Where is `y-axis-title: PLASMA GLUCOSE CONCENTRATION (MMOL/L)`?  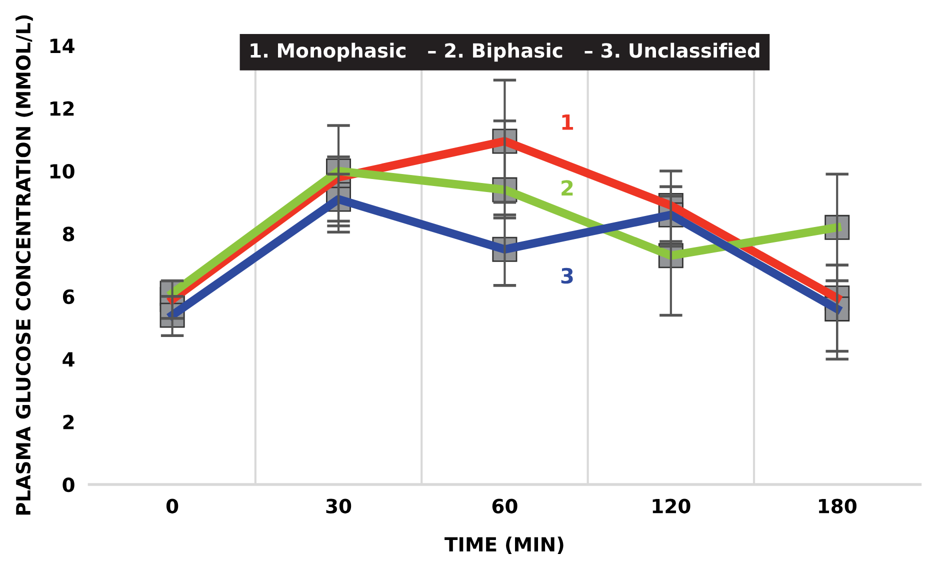 y-axis-title: PLASMA GLUCOSE CONCENTRATION (MMOL/L) is located at coordinates (24, 265).